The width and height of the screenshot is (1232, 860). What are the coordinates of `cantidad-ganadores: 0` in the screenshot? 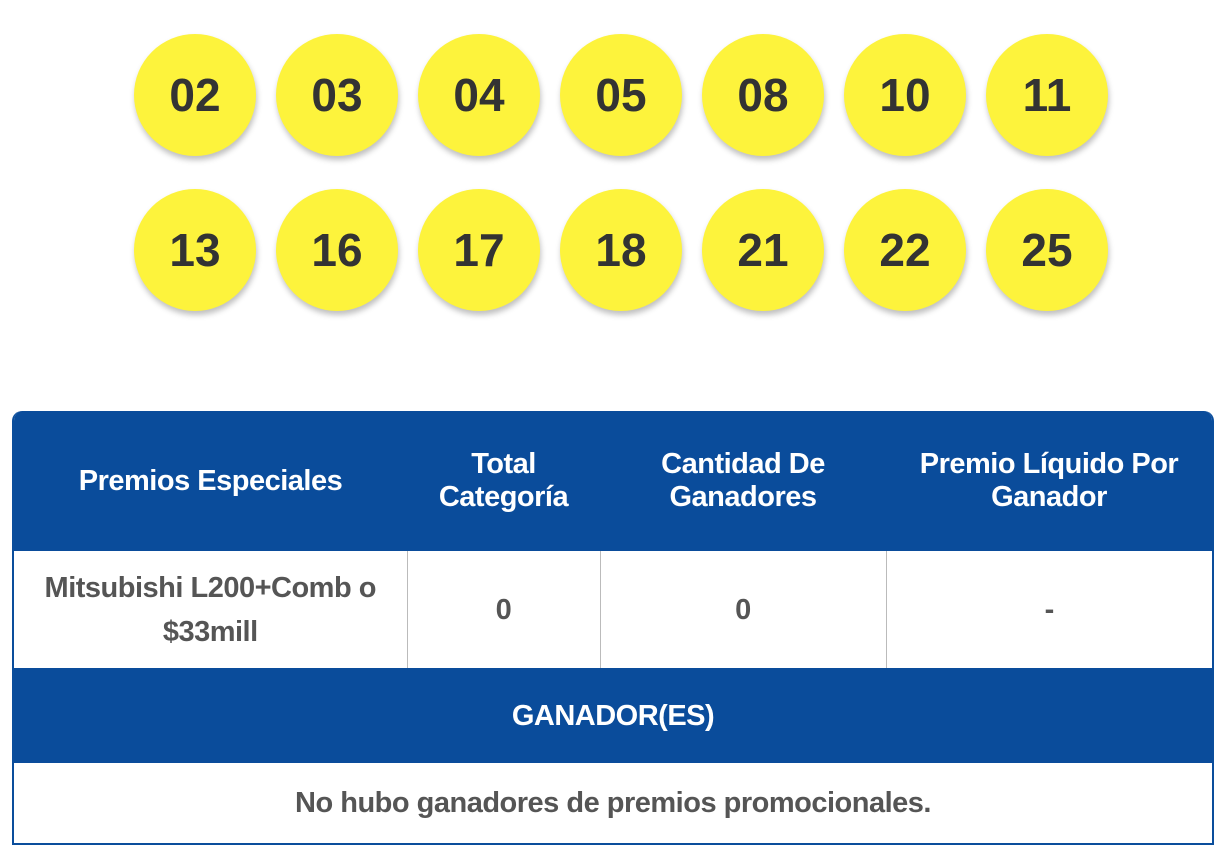 It's located at (743, 609).